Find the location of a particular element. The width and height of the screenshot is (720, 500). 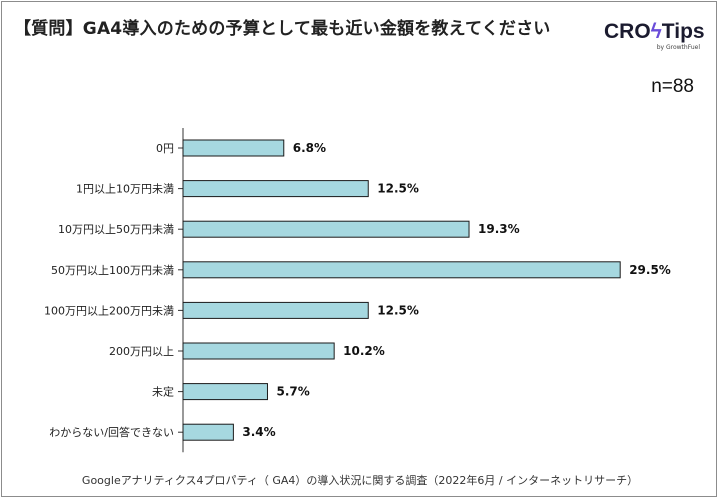

category-label: 200万円以上 is located at coordinates (141, 351).